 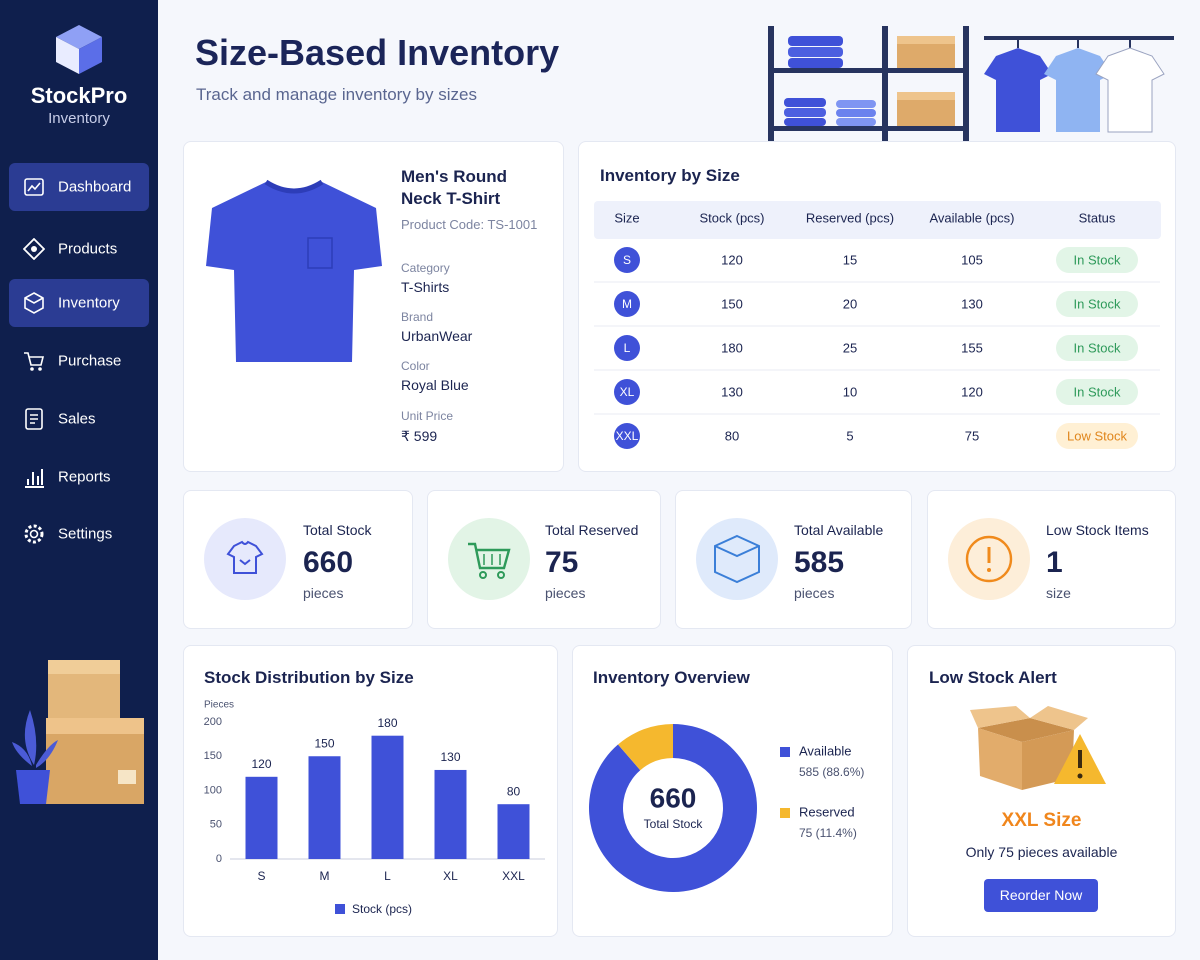 What do you see at coordinates (435, 385) in the screenshot?
I see `field-value: Royal Blue` at bounding box center [435, 385].